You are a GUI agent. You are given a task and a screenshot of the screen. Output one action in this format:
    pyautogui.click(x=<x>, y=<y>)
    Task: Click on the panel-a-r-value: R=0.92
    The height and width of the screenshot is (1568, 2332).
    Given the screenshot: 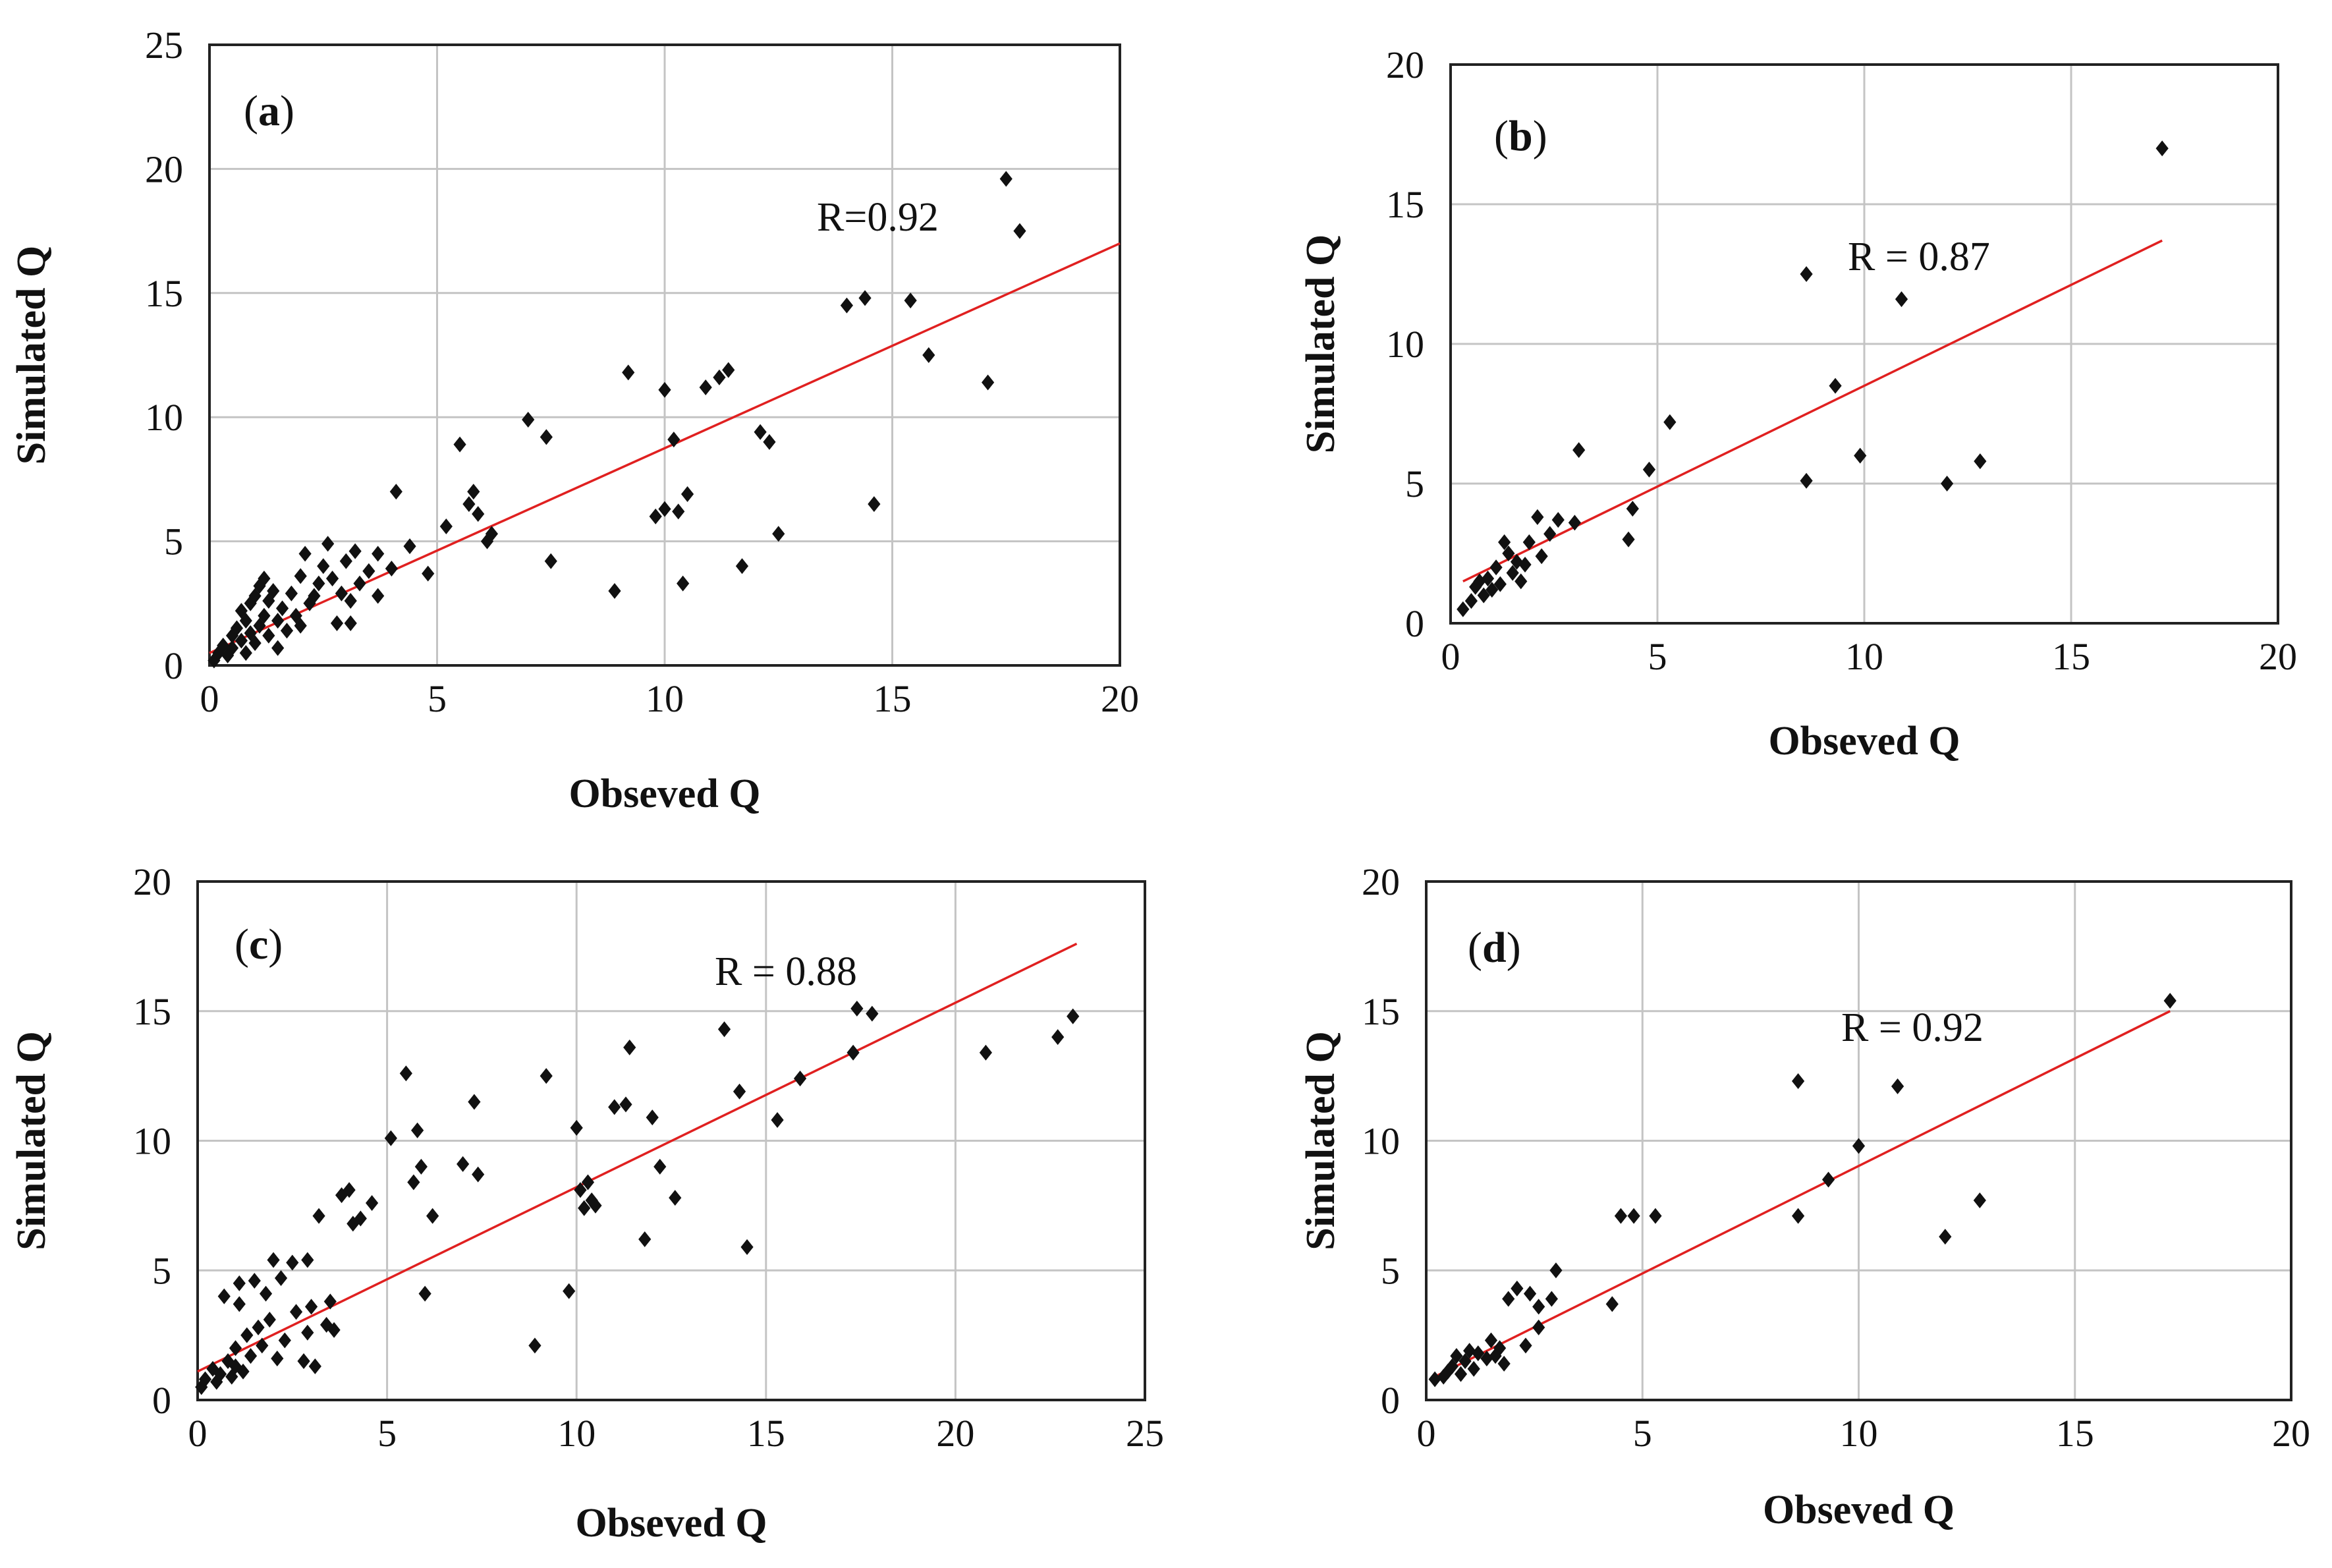 What is the action you would take?
    pyautogui.click(x=878, y=217)
    